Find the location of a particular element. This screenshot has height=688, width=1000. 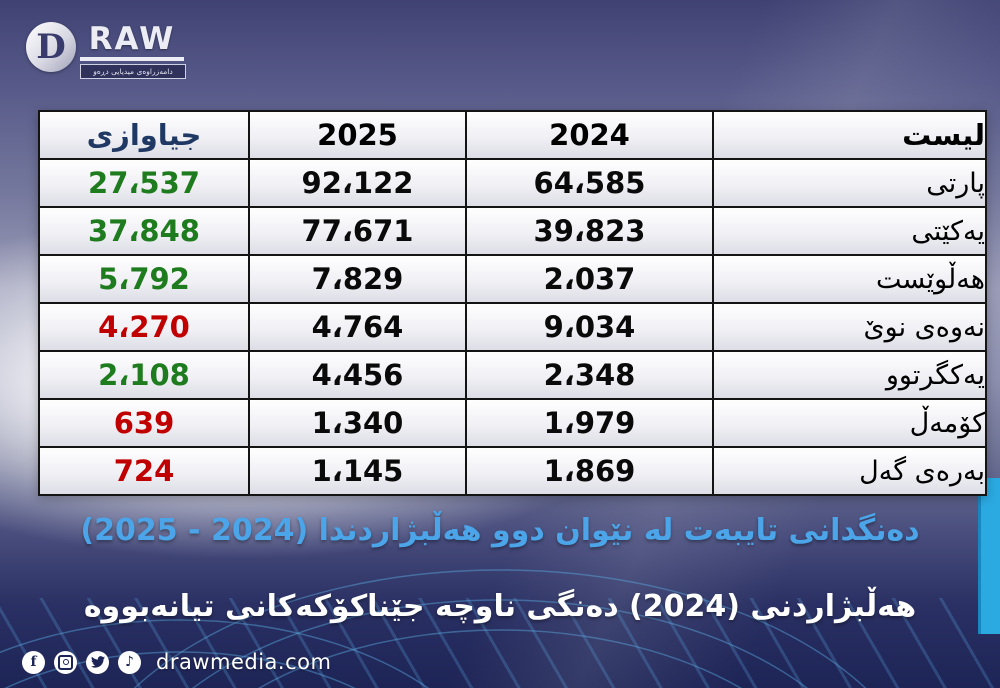

twitter-bird-glyph is located at coordinates (97, 662).